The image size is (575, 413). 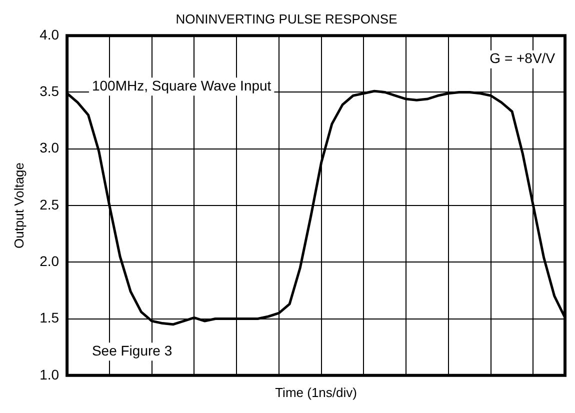 I want to click on y-axis-title: Output Voltage, so click(x=18, y=205).